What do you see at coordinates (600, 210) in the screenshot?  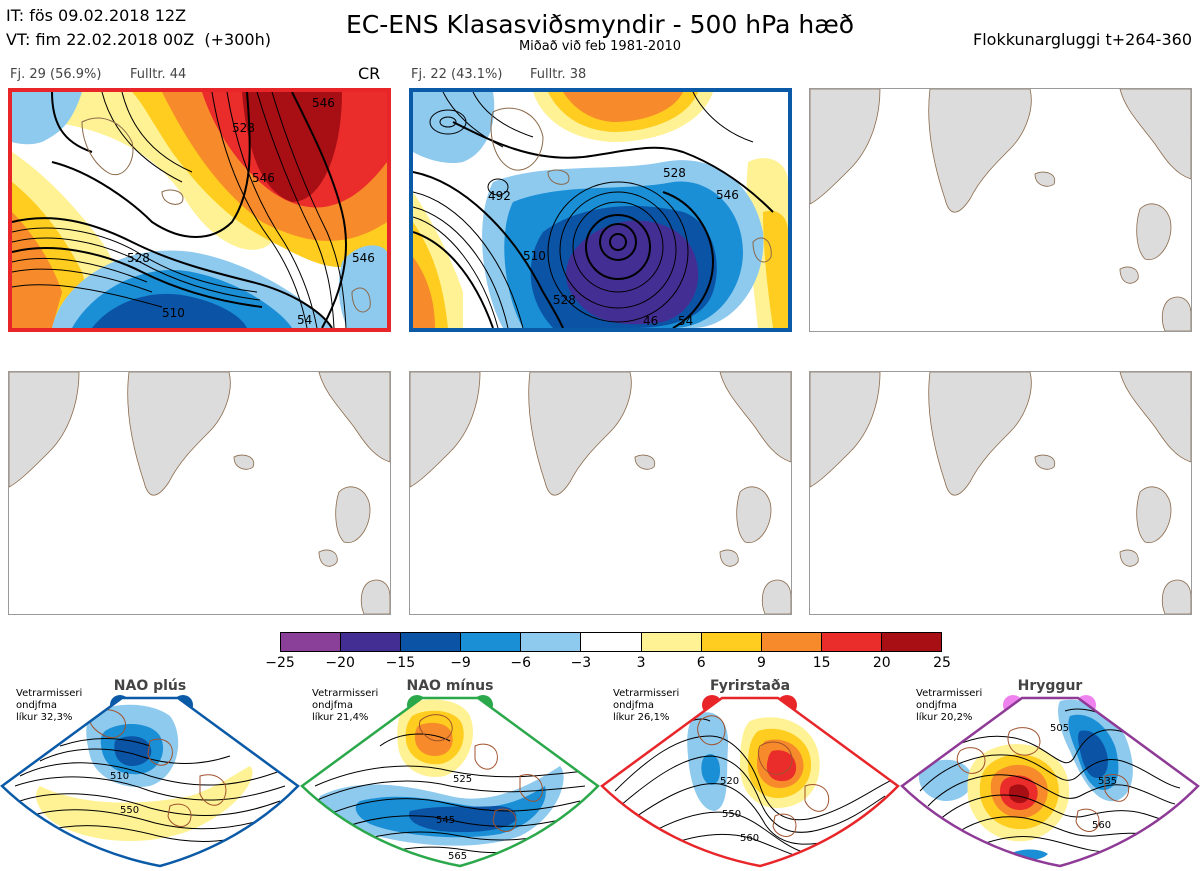 I see `cluster-map-2: 510 528 546 528 492 46 54` at bounding box center [600, 210].